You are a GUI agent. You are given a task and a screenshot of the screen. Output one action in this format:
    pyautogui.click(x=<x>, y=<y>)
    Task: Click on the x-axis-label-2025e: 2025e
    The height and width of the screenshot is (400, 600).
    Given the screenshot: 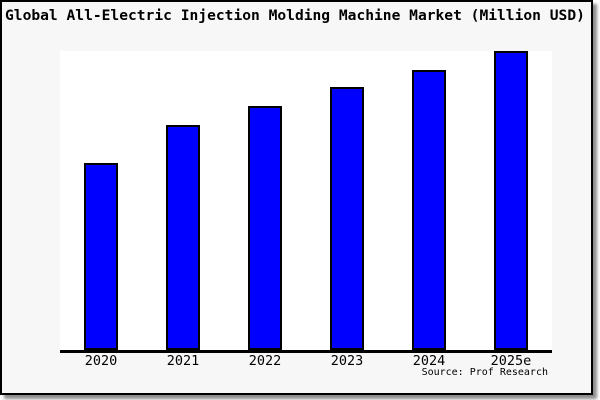 What is the action you would take?
    pyautogui.click(x=511, y=361)
    